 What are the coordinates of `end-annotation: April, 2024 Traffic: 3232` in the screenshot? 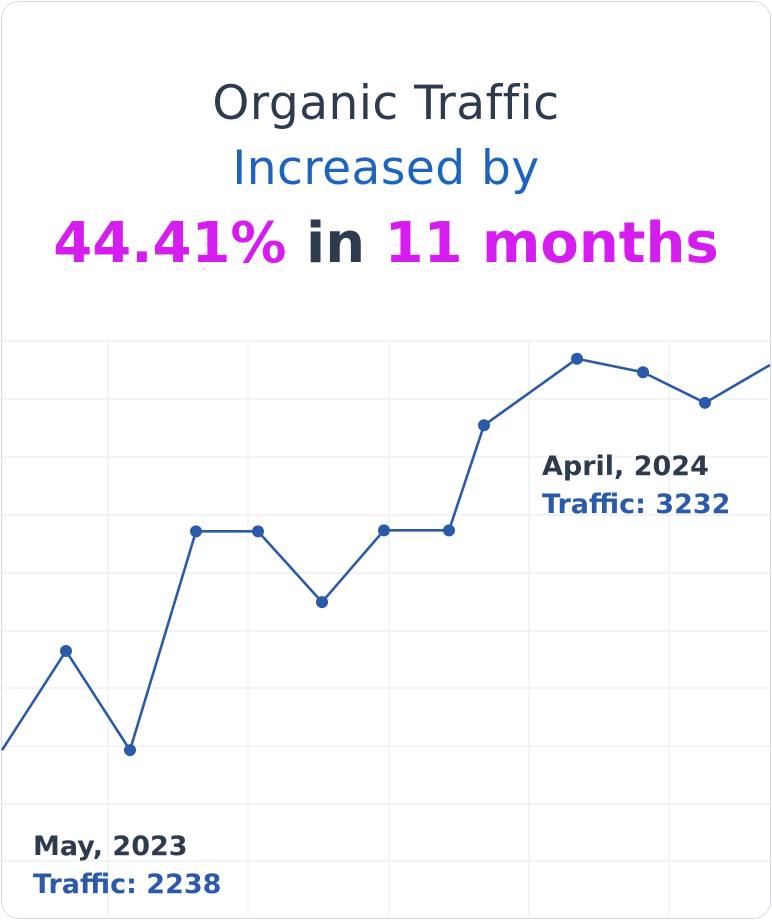 It's located at (636, 486).